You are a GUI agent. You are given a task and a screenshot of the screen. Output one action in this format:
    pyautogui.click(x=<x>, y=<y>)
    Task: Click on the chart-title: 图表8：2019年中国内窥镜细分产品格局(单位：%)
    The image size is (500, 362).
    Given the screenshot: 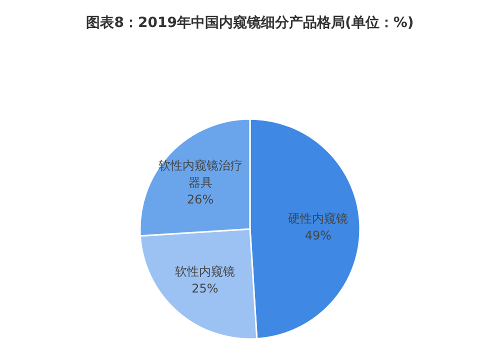 What is the action you would take?
    pyautogui.click(x=250, y=23)
    